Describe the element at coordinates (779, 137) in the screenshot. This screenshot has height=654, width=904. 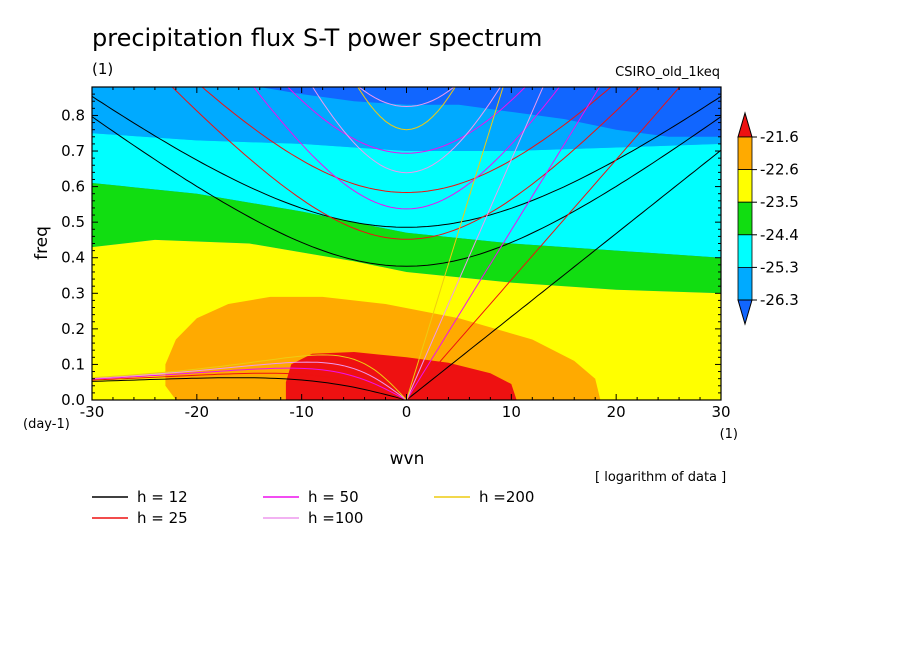
I see `colorbar-label: -21.6` at that location.